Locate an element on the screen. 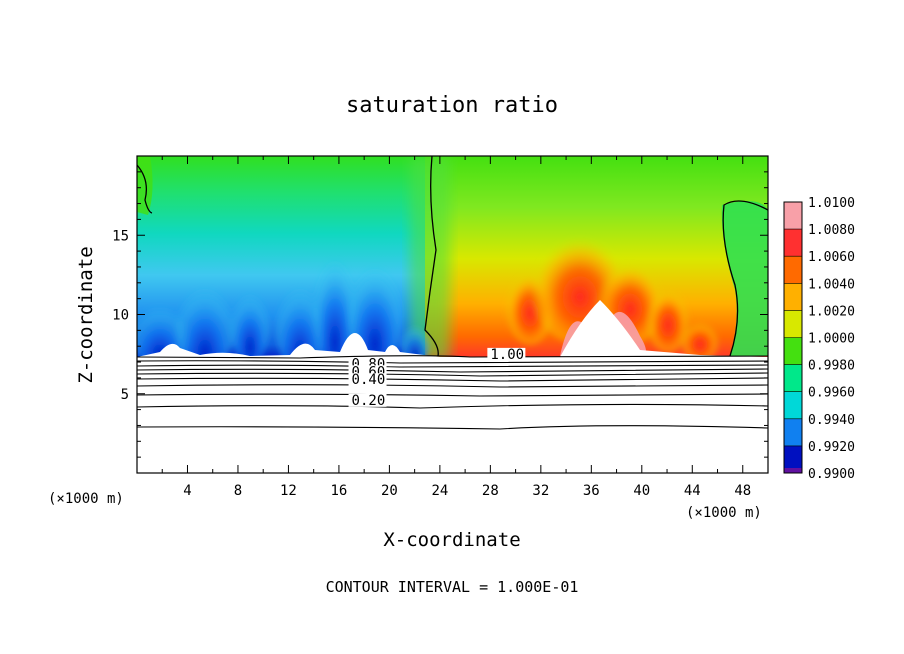 Image resolution: width=904 pixels, height=654 pixels. x-tick-label: 36 is located at coordinates (591, 491).